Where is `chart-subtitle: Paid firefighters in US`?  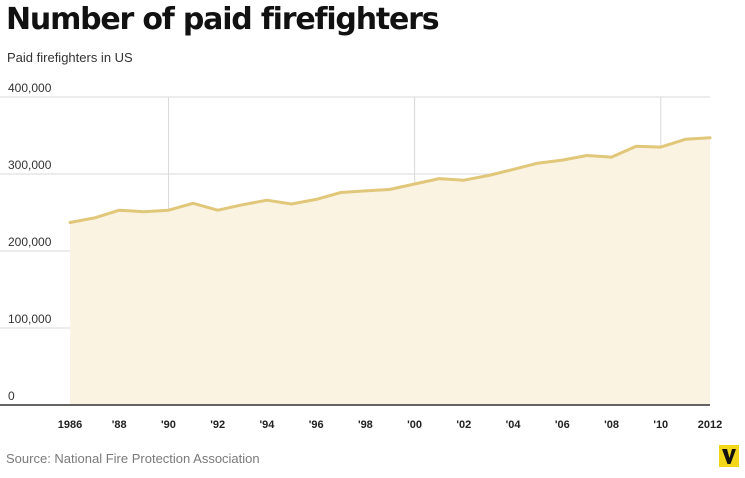
chart-subtitle: Paid firefighters in US is located at coordinates (70, 57).